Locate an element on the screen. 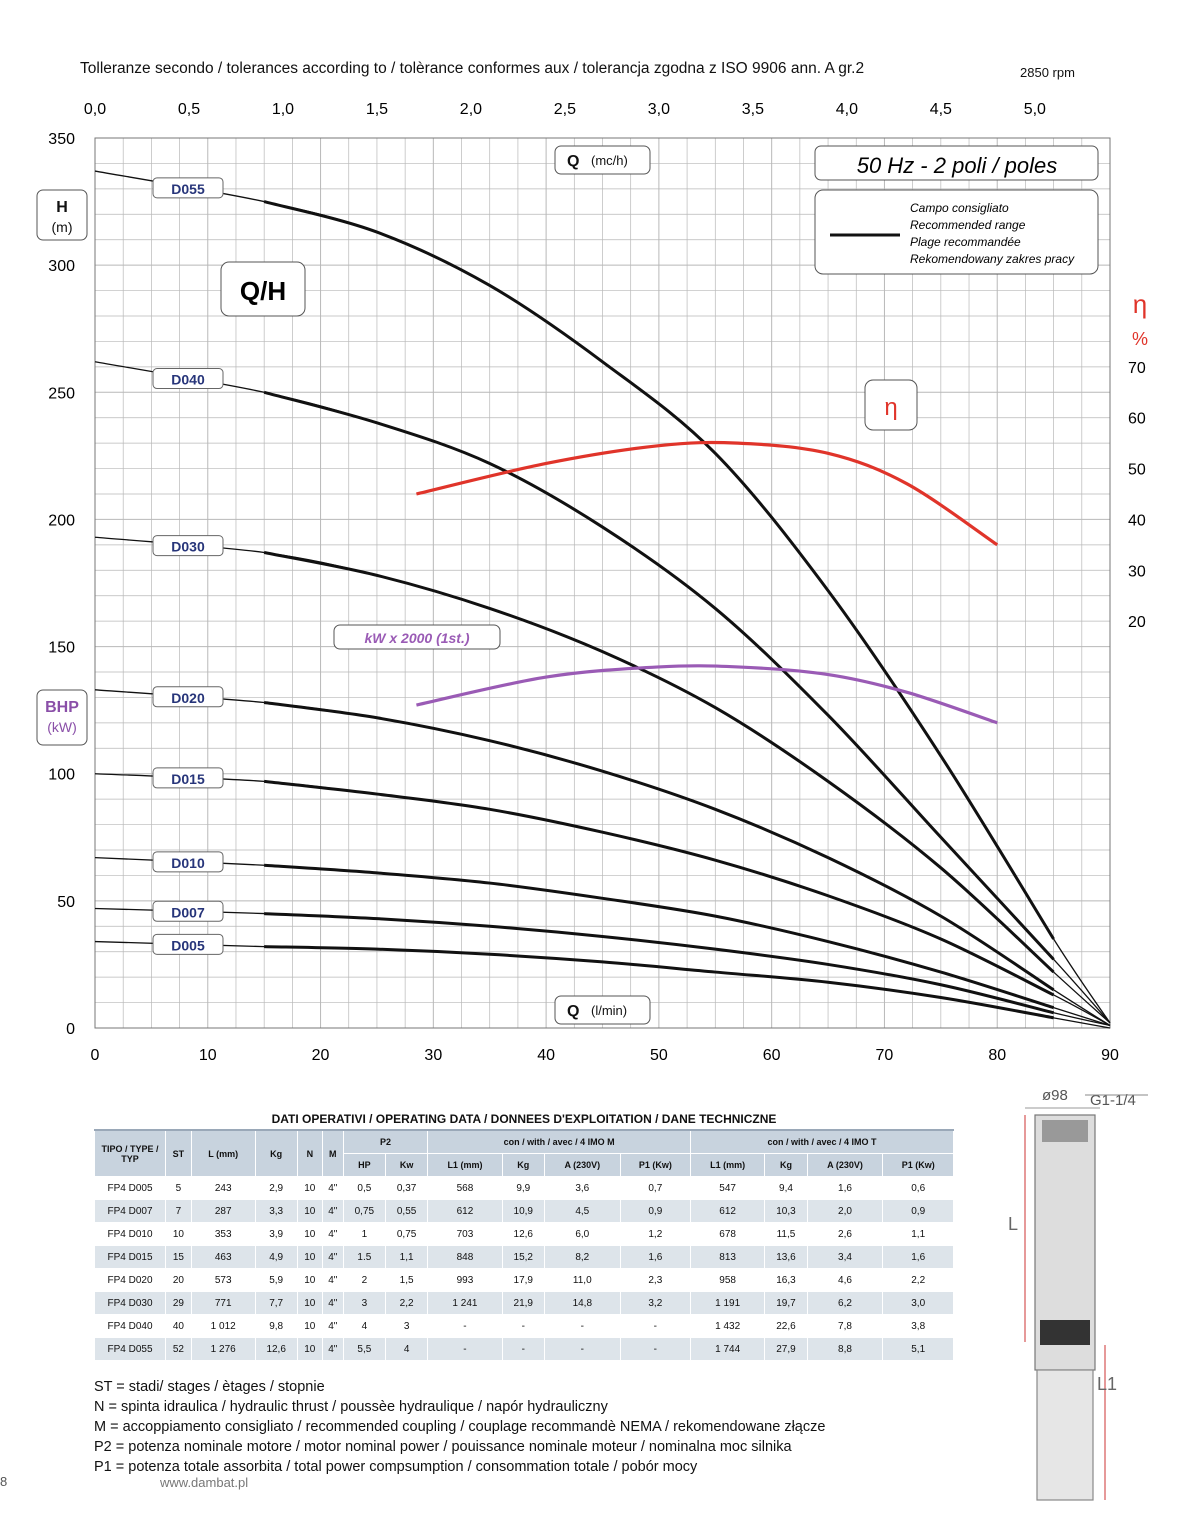 The width and height of the screenshot is (1197, 1527). legend-box is located at coordinates (956, 232).